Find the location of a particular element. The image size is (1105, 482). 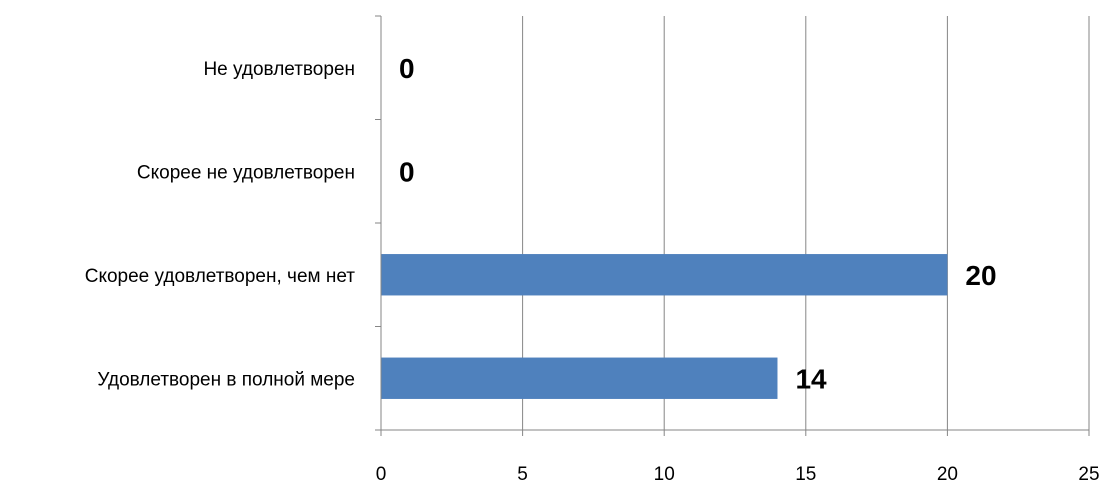

x-tick-label: 0 is located at coordinates (381, 473).